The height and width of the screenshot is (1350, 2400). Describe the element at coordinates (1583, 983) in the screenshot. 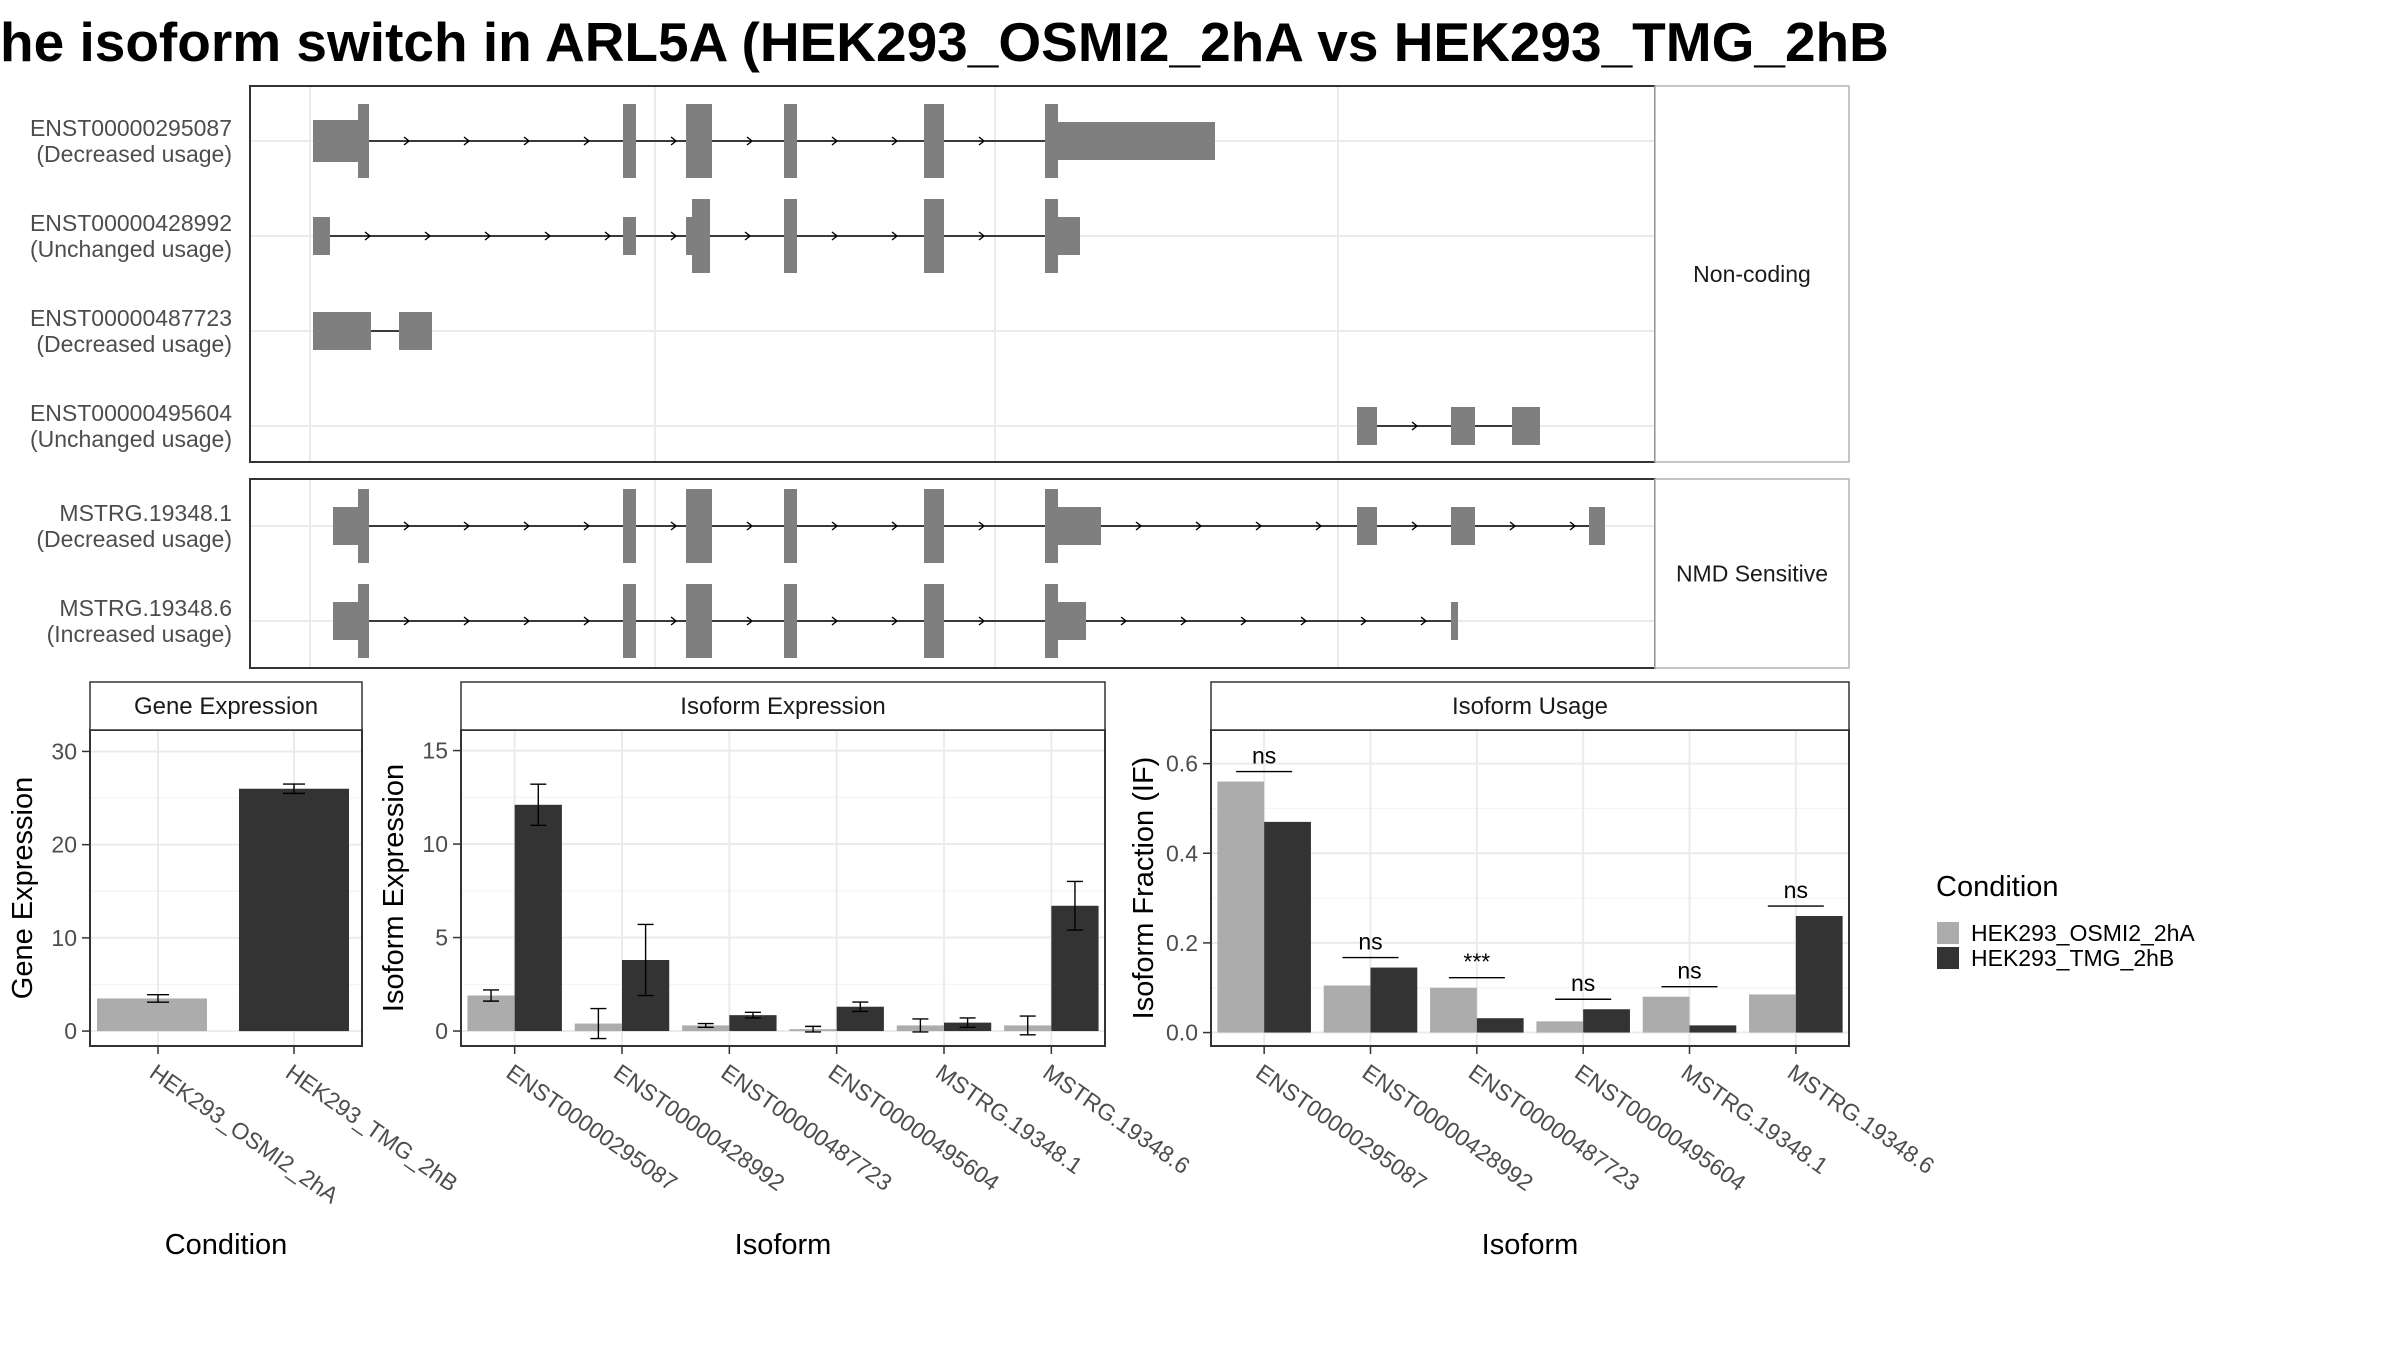

I see `significance-label: ns` at that location.